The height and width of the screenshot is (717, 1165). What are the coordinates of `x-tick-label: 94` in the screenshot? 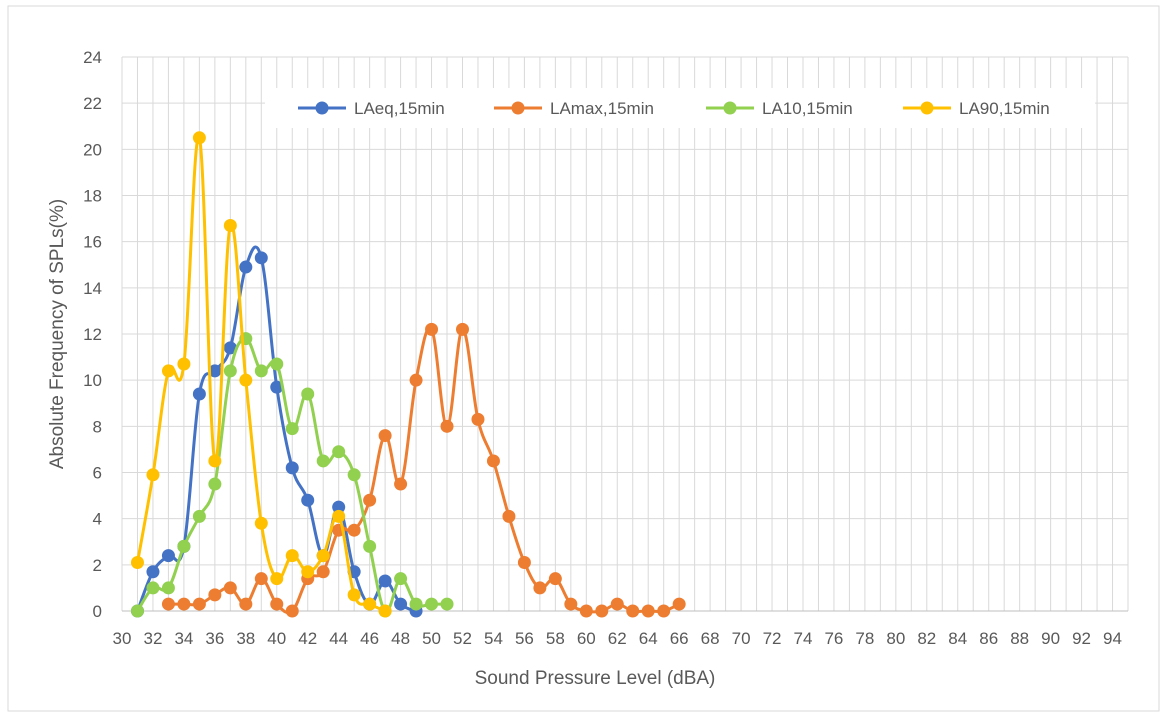 It's located at (1112, 638).